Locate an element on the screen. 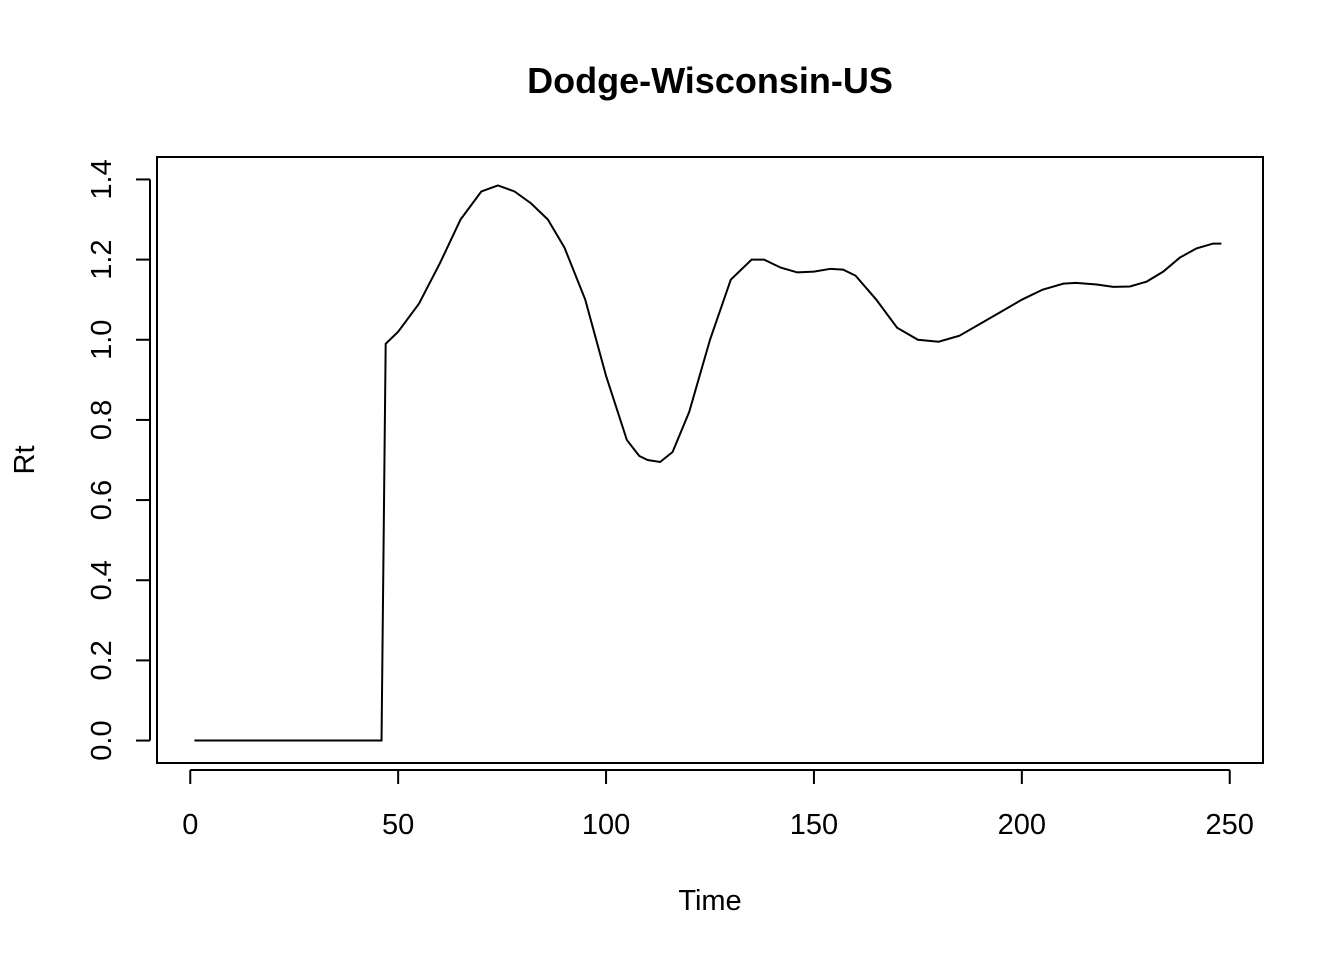  x-tick-label: 0 is located at coordinates (190, 825).